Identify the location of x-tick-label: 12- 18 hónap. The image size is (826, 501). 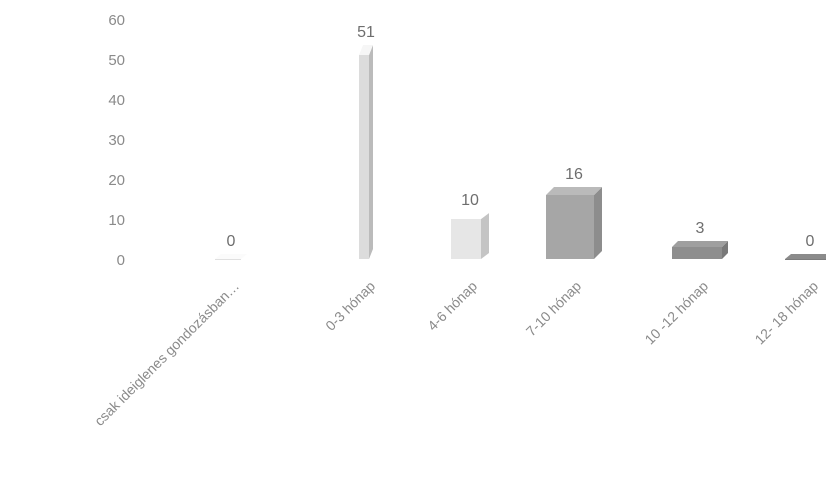
(786, 313).